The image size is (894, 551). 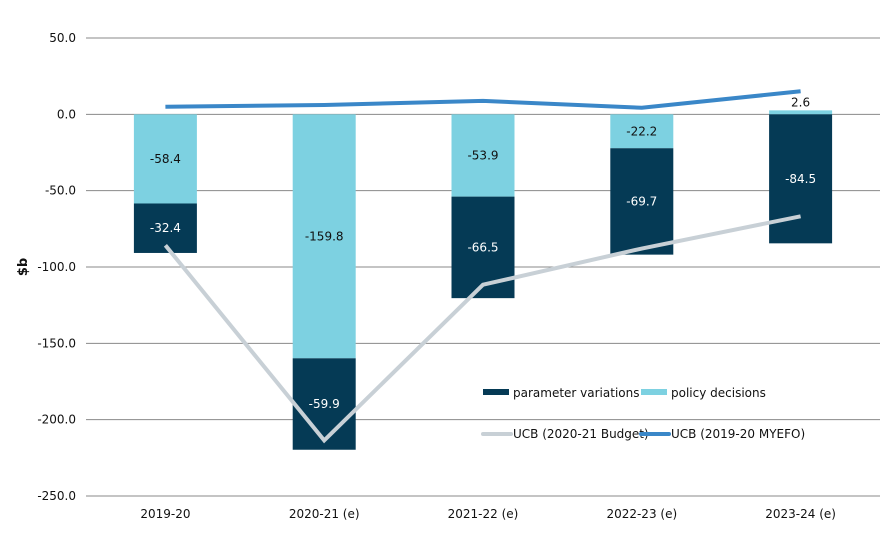 What do you see at coordinates (738, 434) in the screenshot?
I see `legend-label: UCB (2019-20 MYEFO)` at bounding box center [738, 434].